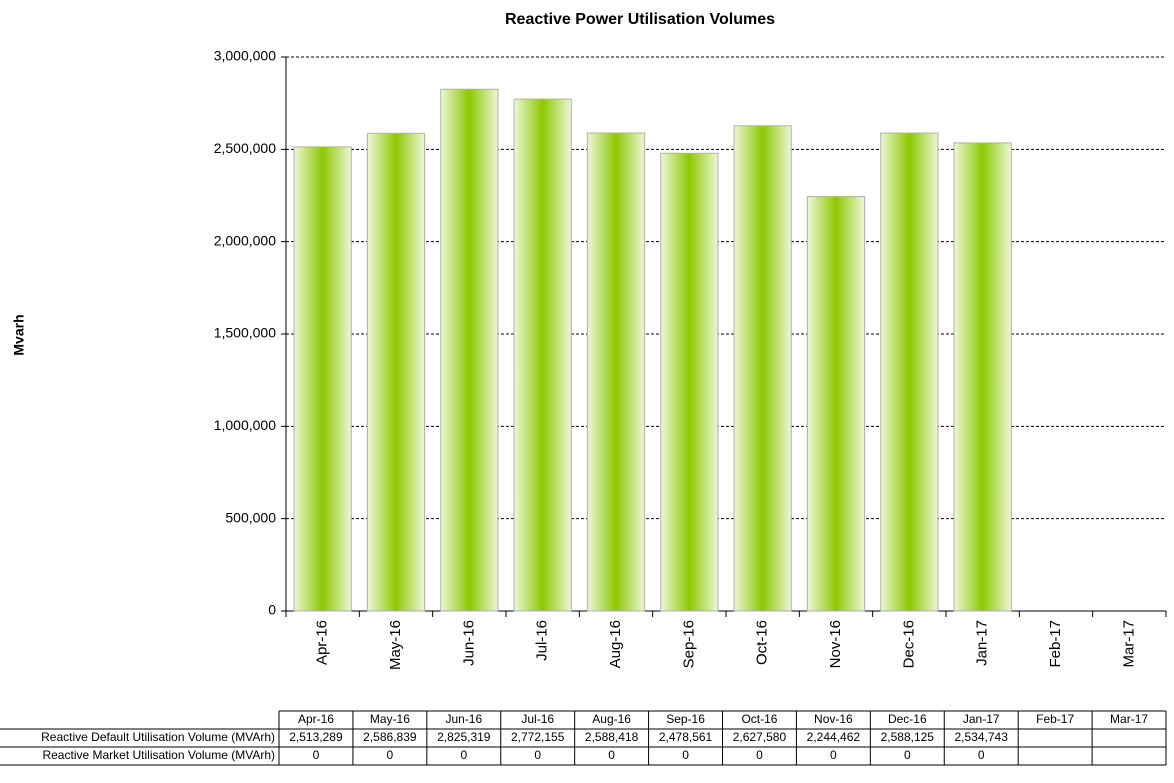 This screenshot has height=783, width=1174. I want to click on x-tick-label: Jul-16, so click(542, 640).